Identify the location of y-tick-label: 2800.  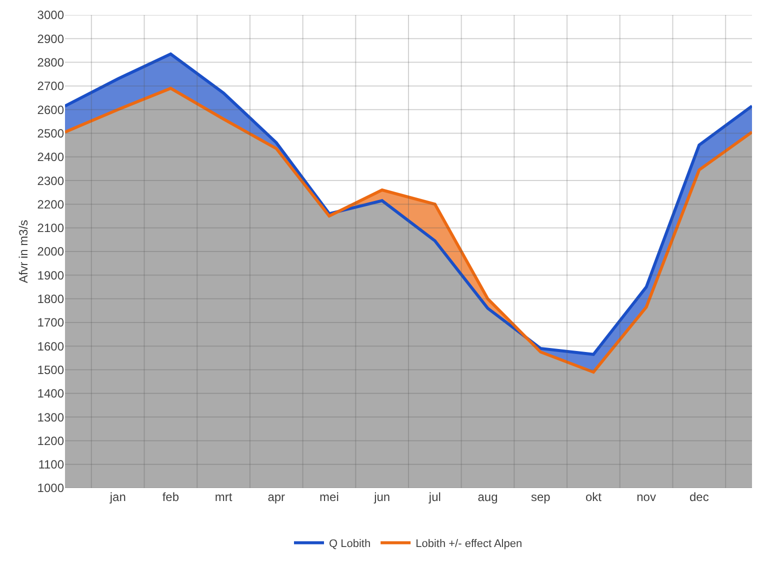
(50, 63).